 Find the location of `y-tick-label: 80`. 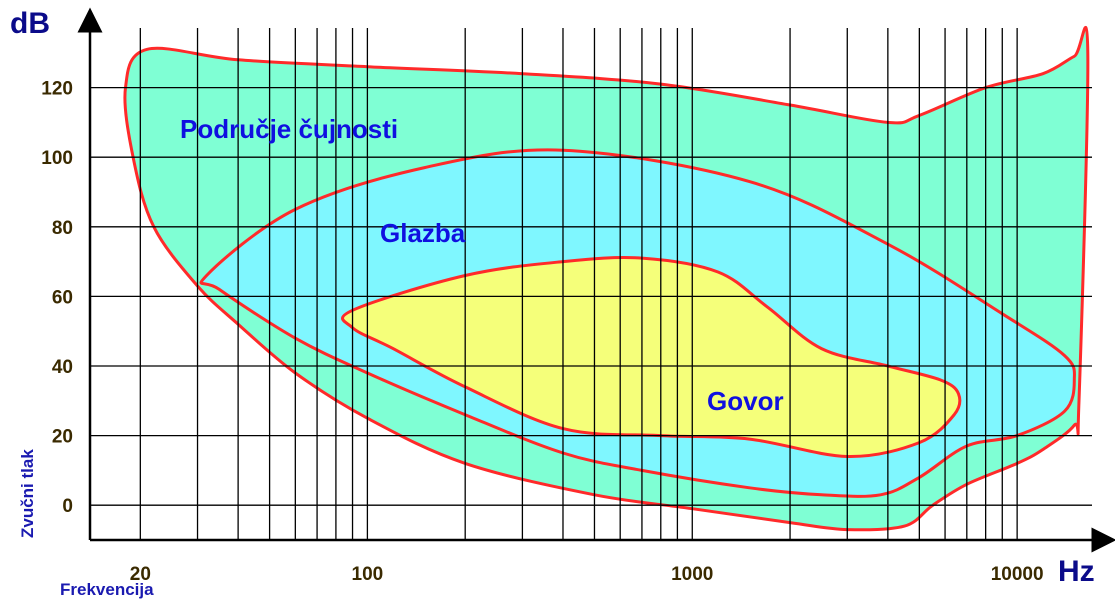

y-tick-label: 80 is located at coordinates (62, 228).